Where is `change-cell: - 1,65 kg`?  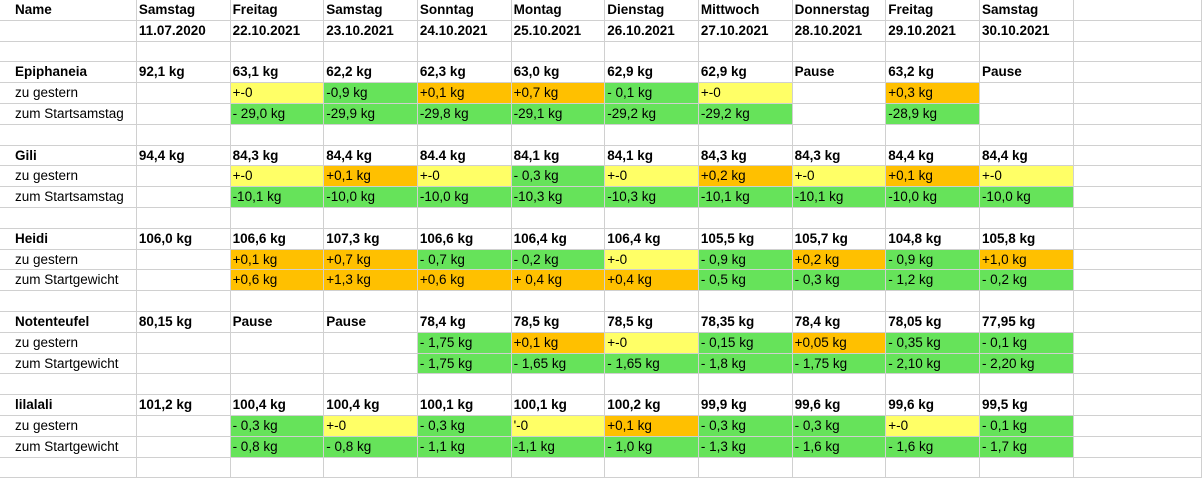 change-cell: - 1,65 kg is located at coordinates (652, 364).